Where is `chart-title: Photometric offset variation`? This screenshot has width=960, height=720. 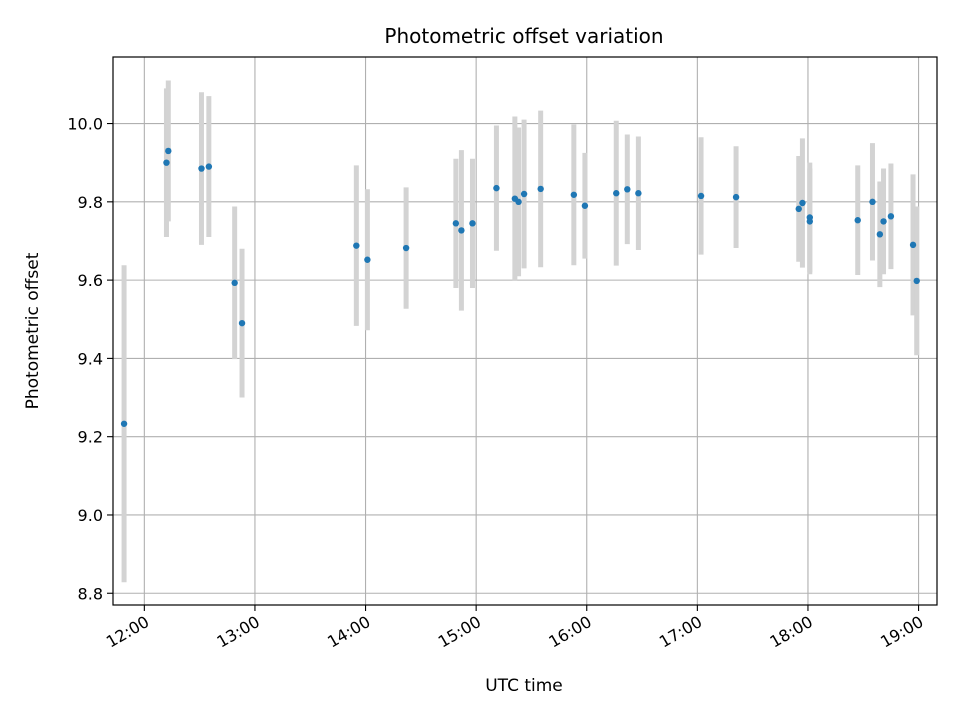 chart-title: Photometric offset variation is located at coordinates (523, 36).